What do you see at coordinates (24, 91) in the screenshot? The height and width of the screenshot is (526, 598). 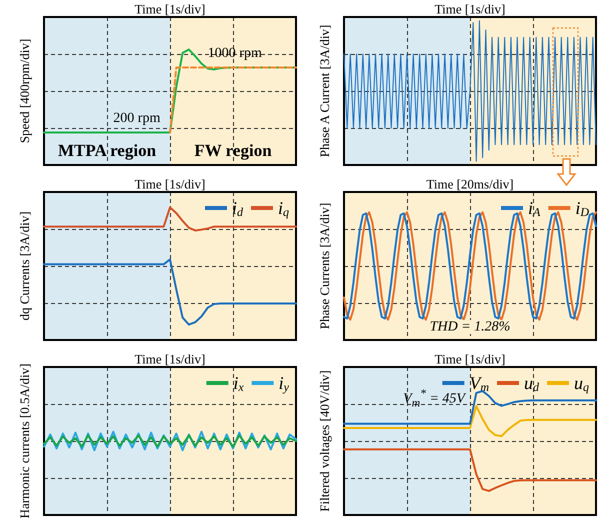 I see `y-axis-title: Speed [400rpm/div]` at bounding box center [24, 91].